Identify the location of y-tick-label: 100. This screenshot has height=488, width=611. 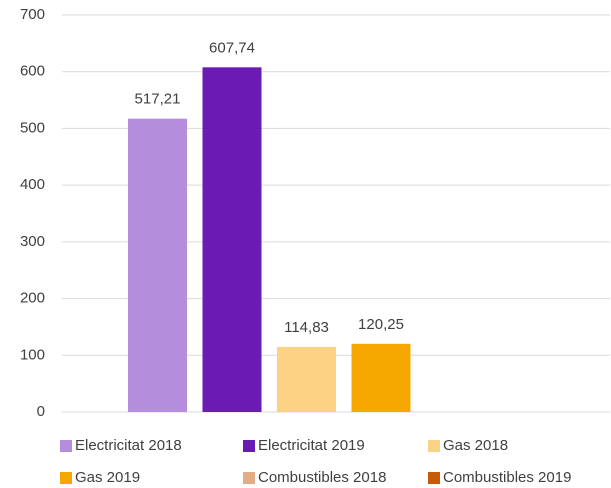
(32, 354).